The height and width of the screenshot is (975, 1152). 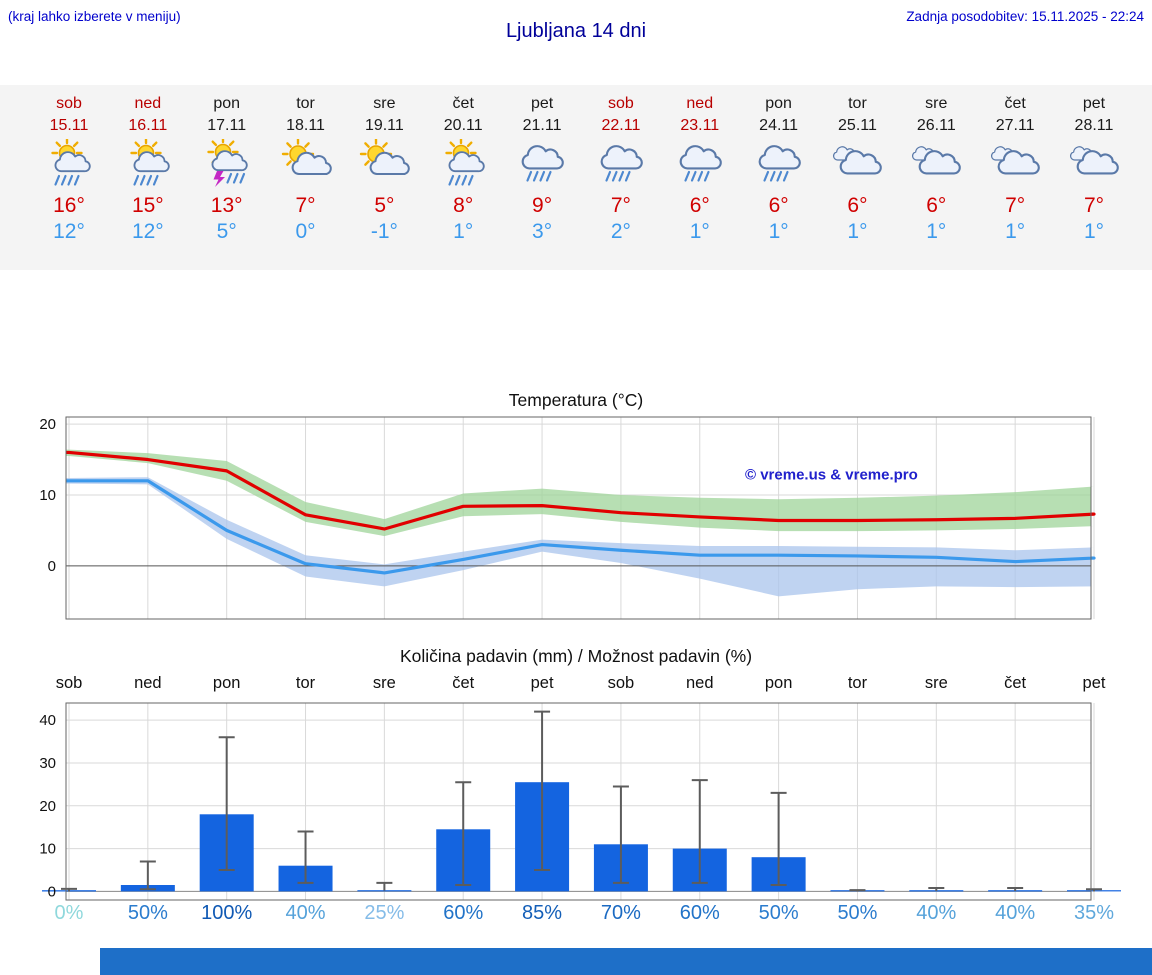 I want to click on day-date: 28.11, so click(x=1094, y=125).